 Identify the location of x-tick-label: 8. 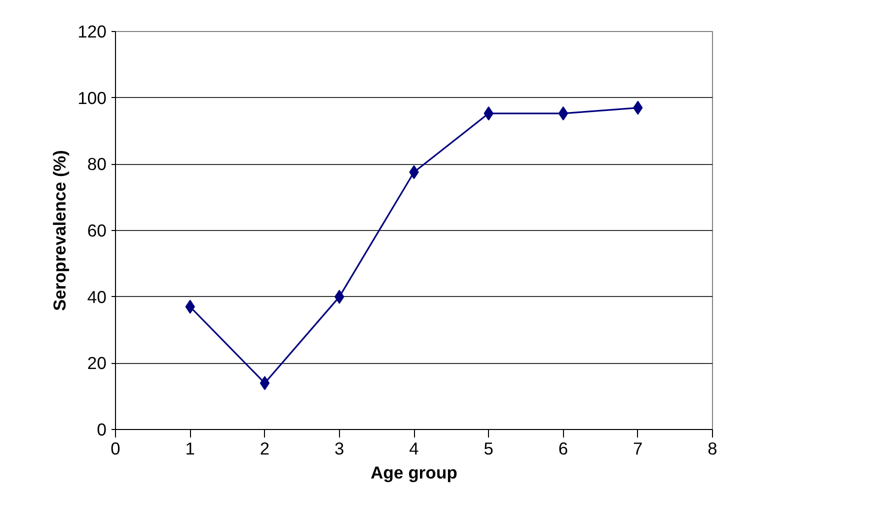
(713, 448).